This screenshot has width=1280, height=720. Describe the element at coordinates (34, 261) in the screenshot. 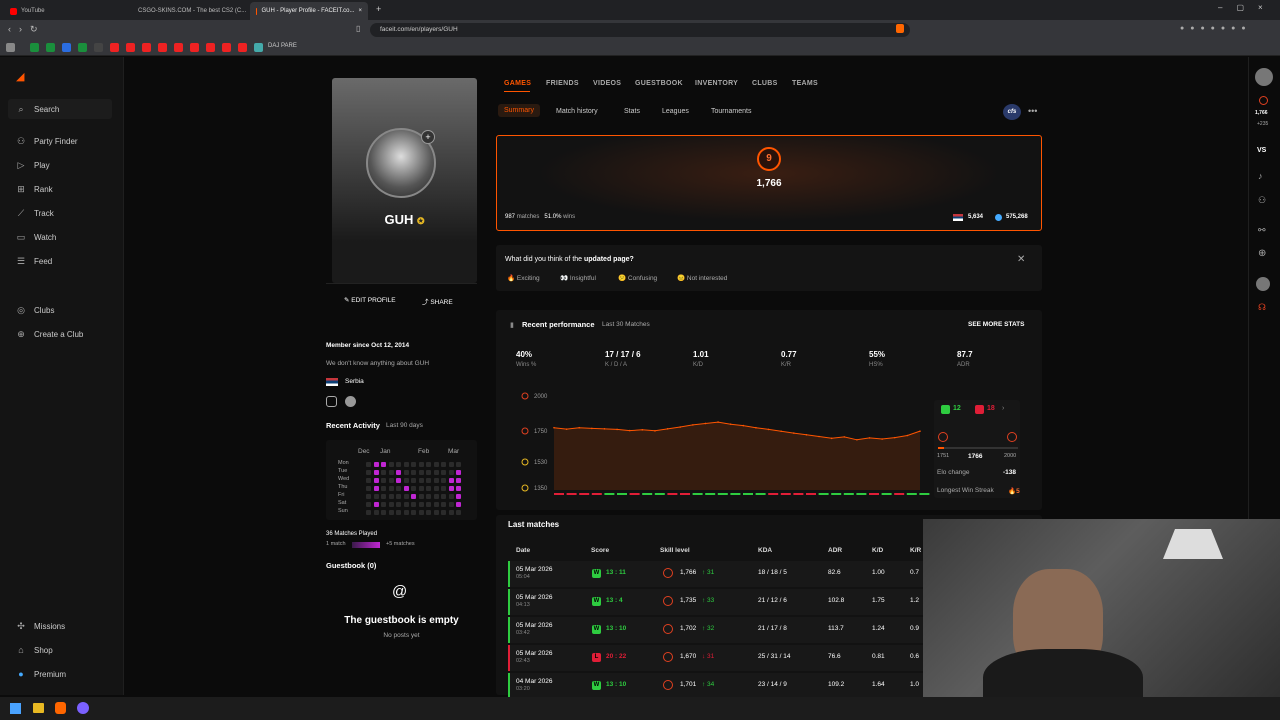

I see `sidebar-item-feed: ☰ Feed` at that location.